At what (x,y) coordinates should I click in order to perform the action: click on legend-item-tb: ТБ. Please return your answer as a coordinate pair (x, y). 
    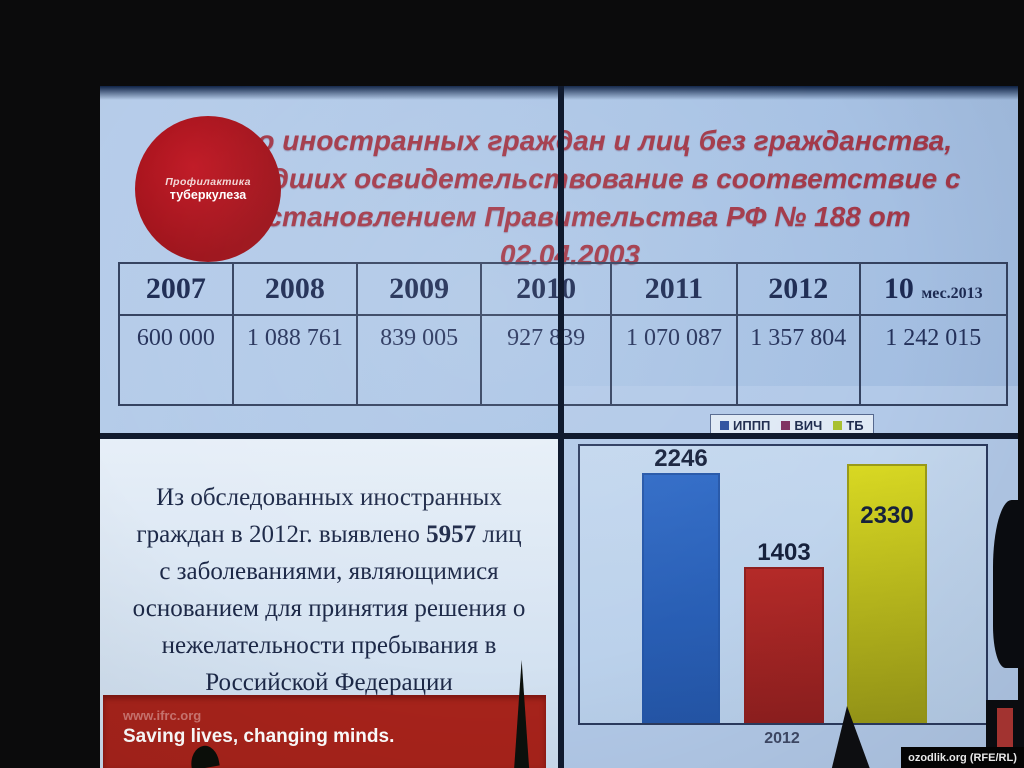
    Looking at the image, I should click on (848, 425).